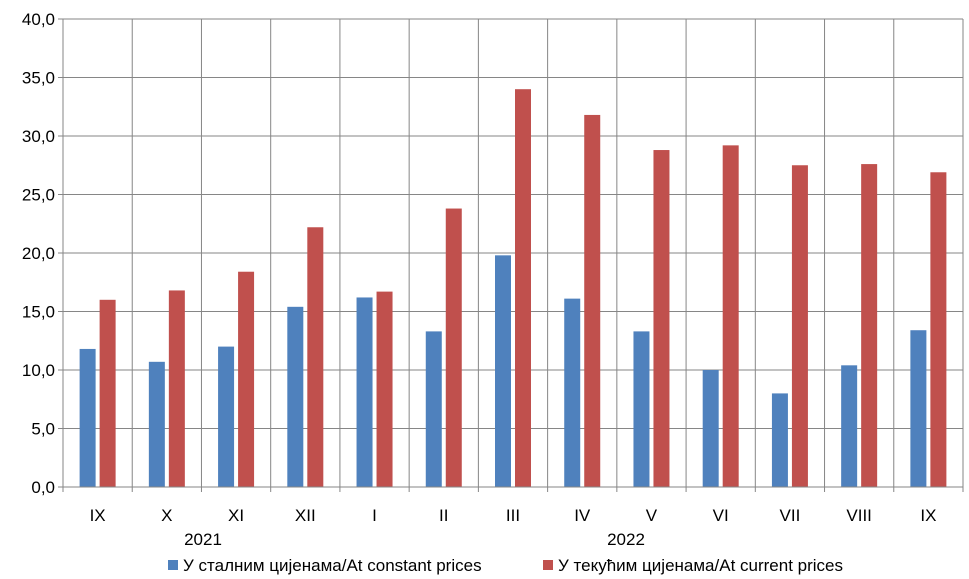 This screenshot has height=579, width=969. I want to click on y-tick-label: 10,0, so click(38, 370).